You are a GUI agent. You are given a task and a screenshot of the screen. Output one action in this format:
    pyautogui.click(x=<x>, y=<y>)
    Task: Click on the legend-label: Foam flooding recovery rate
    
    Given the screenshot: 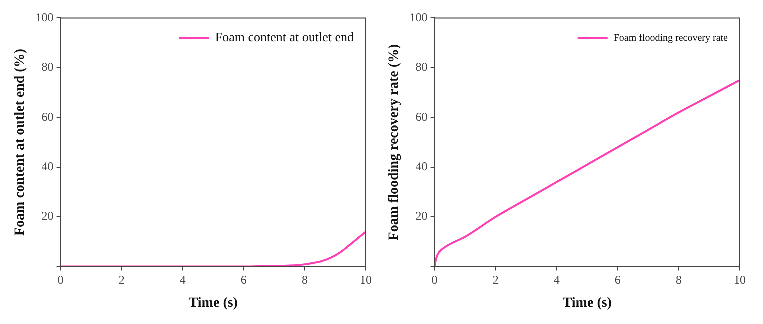 What is the action you would take?
    pyautogui.click(x=671, y=38)
    